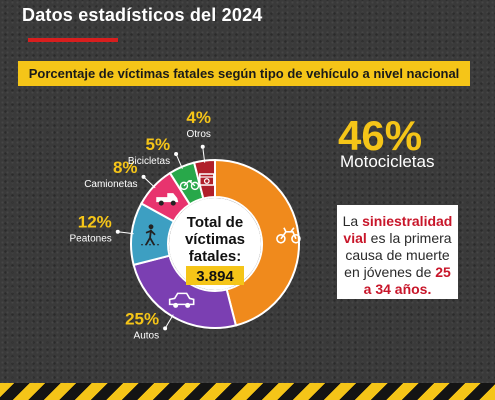 The height and width of the screenshot is (400, 495). I want to click on center-line-1: Total de, so click(215, 222).